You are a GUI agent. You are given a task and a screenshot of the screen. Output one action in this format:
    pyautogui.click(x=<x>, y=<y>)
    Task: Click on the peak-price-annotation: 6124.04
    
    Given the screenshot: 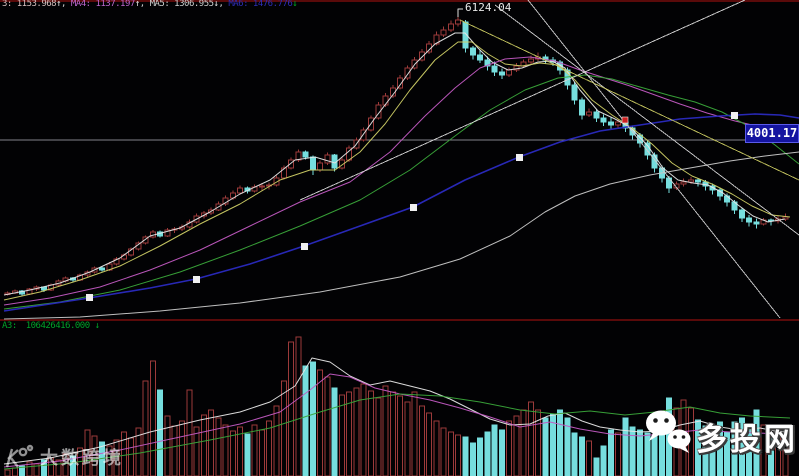 What is the action you would take?
    pyautogui.click(x=488, y=7)
    